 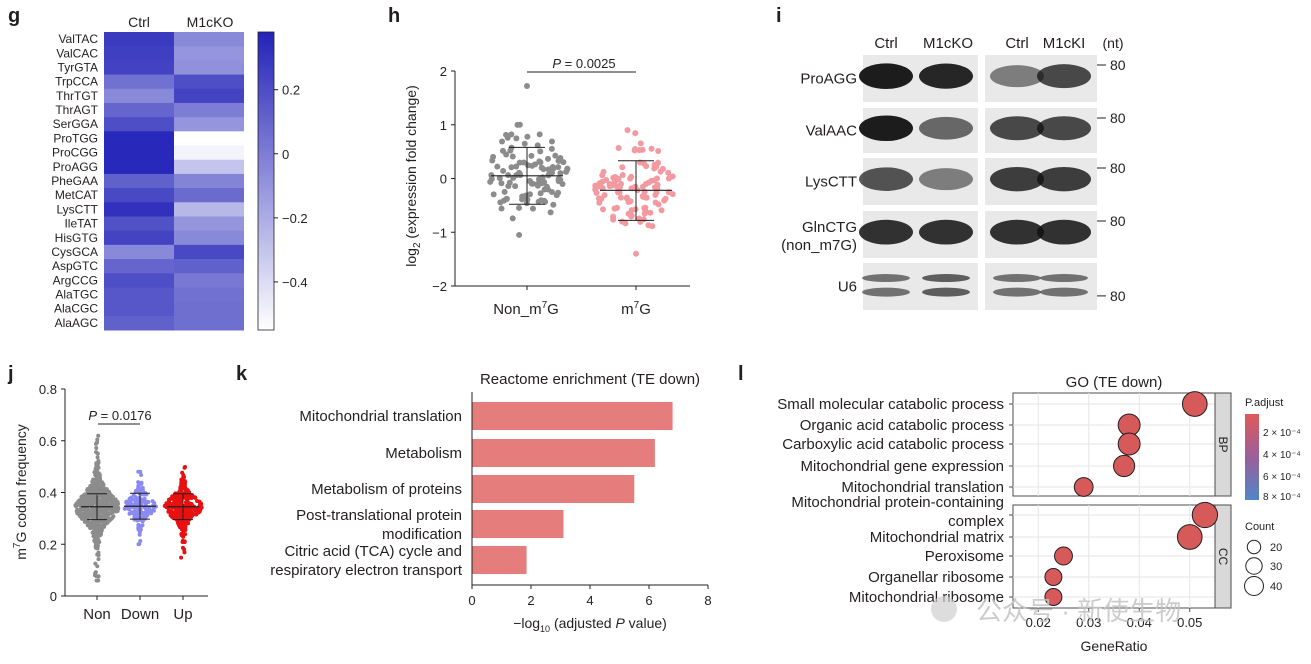 What do you see at coordinates (77, 96) in the screenshot?
I see `heatmap-row-label: ThrTGT` at bounding box center [77, 96].